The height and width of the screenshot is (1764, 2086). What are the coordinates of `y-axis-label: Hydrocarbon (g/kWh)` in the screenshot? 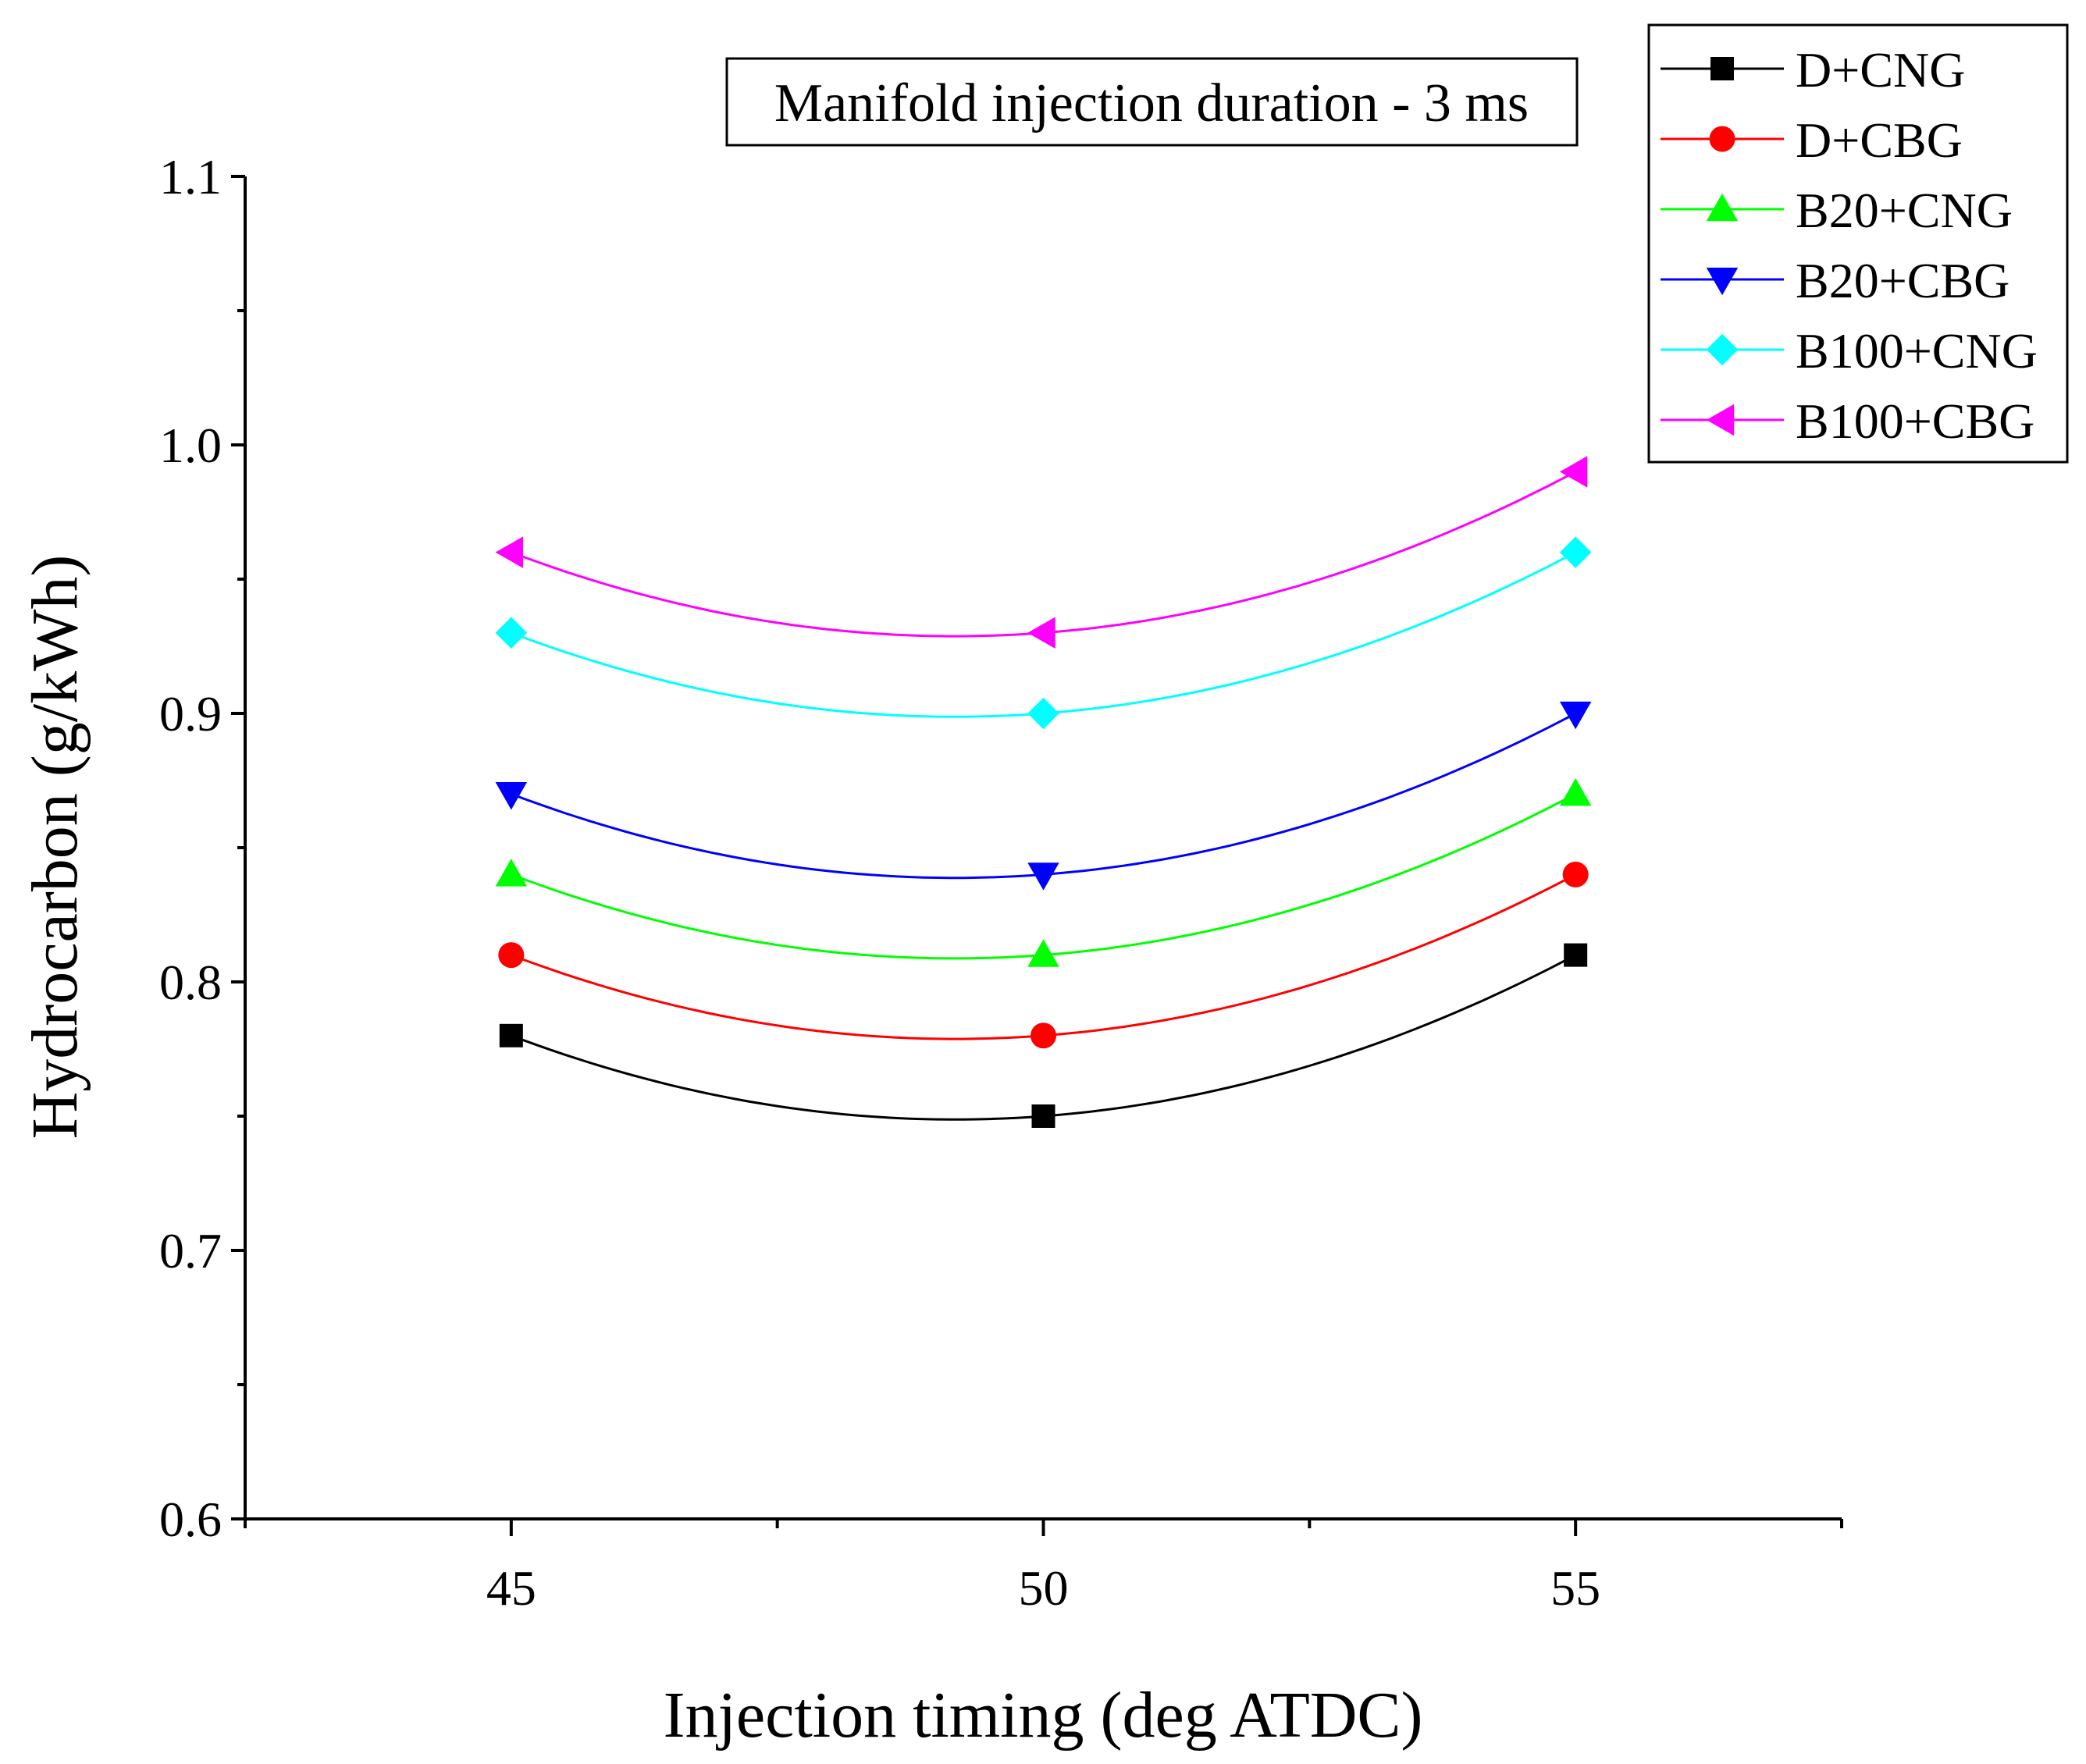 It's located at (55, 847).